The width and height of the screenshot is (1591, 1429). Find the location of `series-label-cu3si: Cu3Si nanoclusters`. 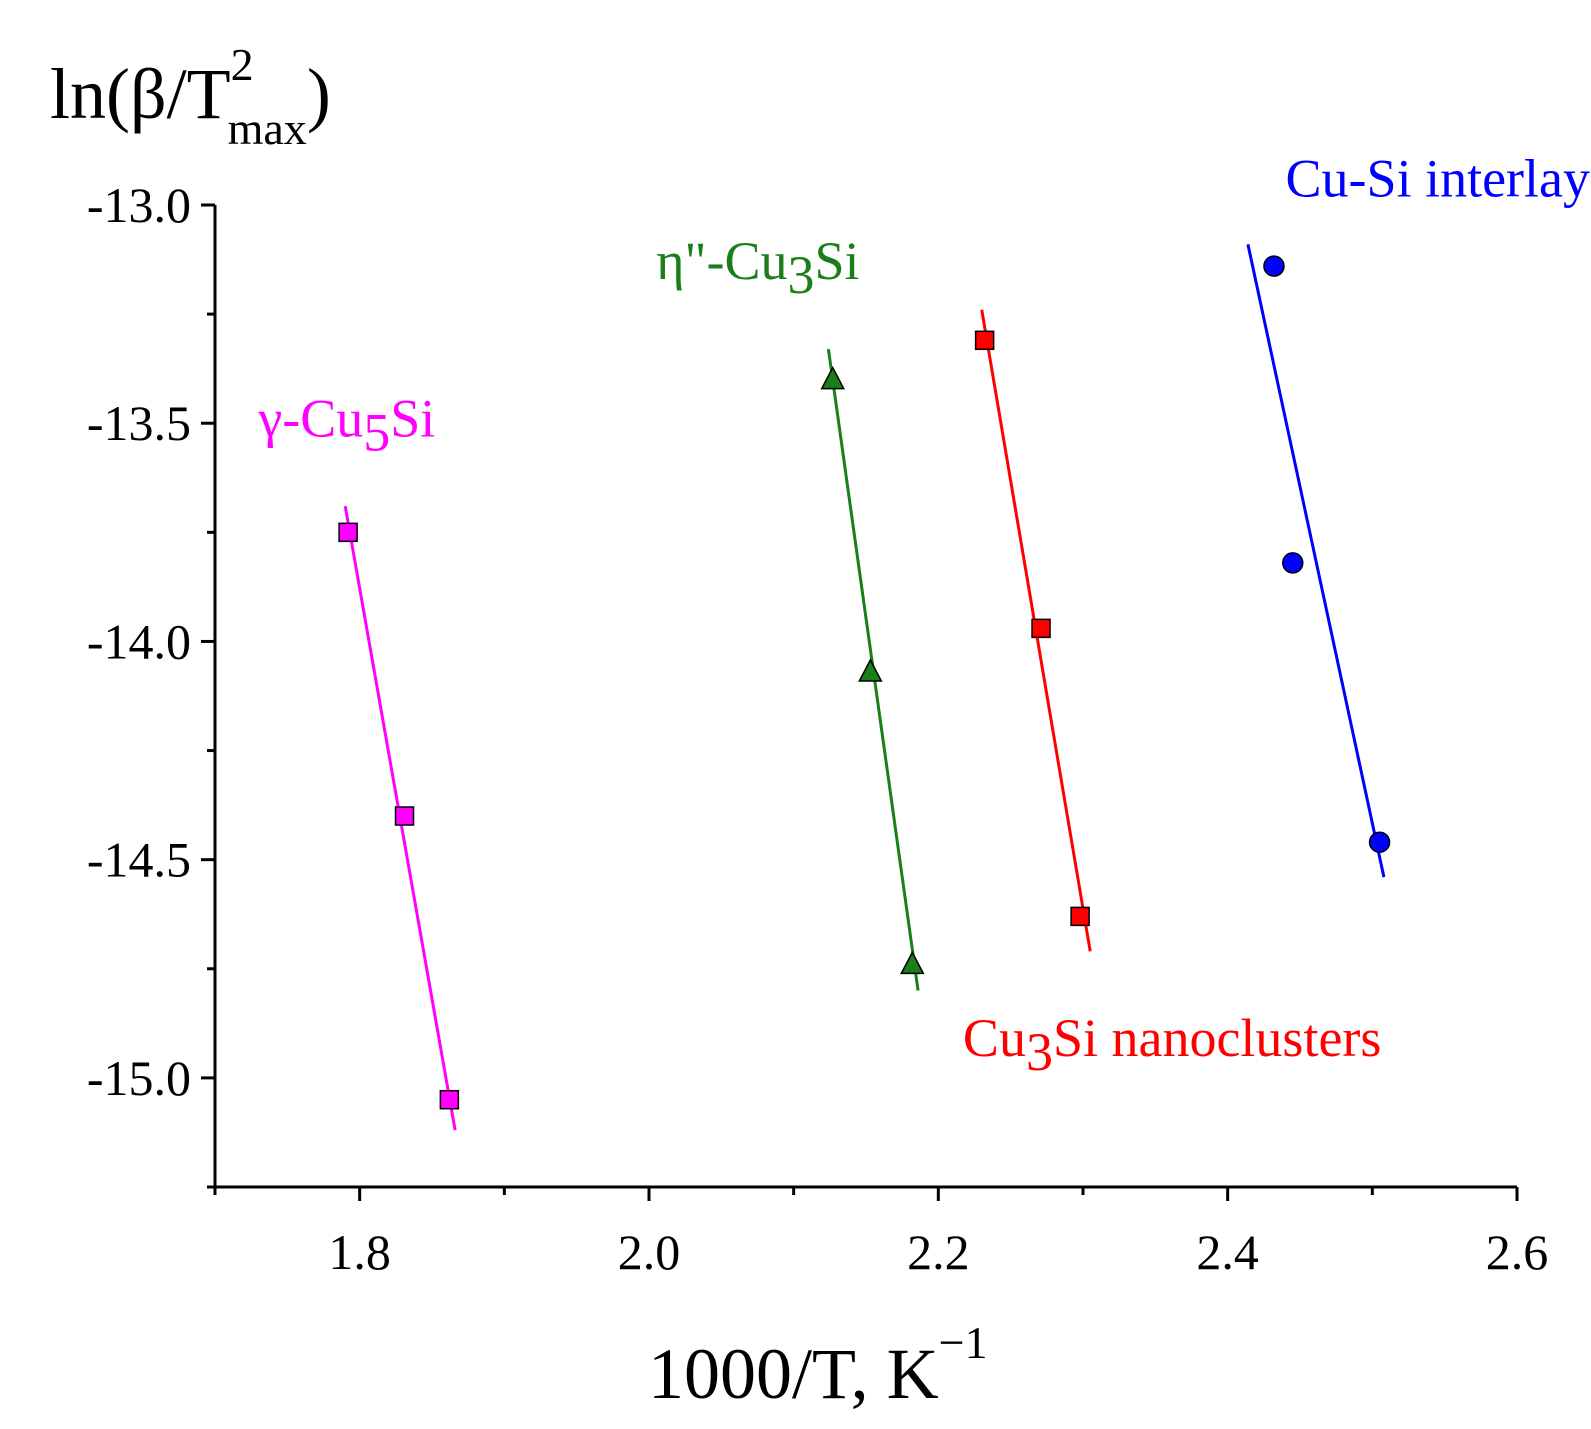

series-label-cu3si: Cu3Si nanoclusters is located at coordinates (1172, 1045).